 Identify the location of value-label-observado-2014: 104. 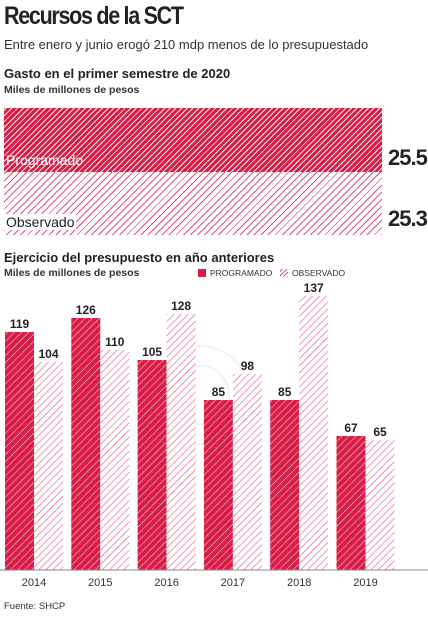
(48, 354).